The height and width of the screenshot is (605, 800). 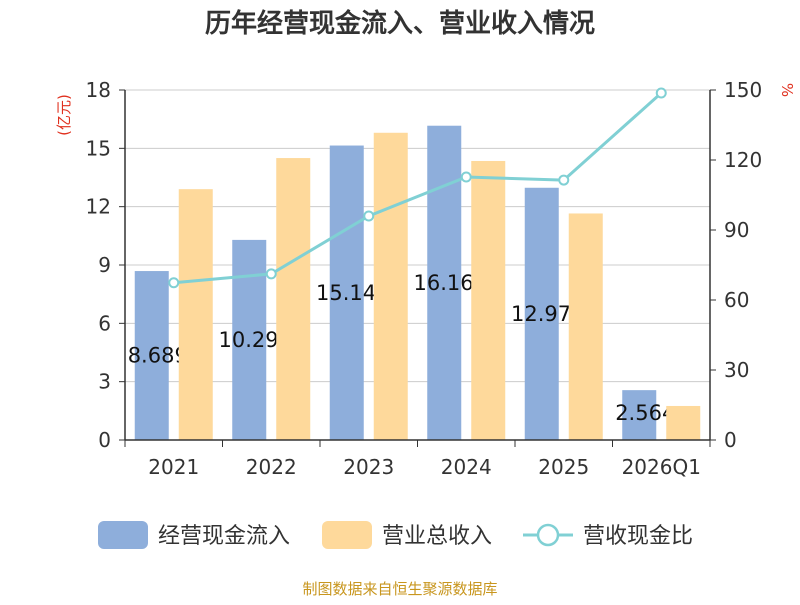 What do you see at coordinates (743, 160) in the screenshot?
I see `right-tick-label: 120` at bounding box center [743, 160].